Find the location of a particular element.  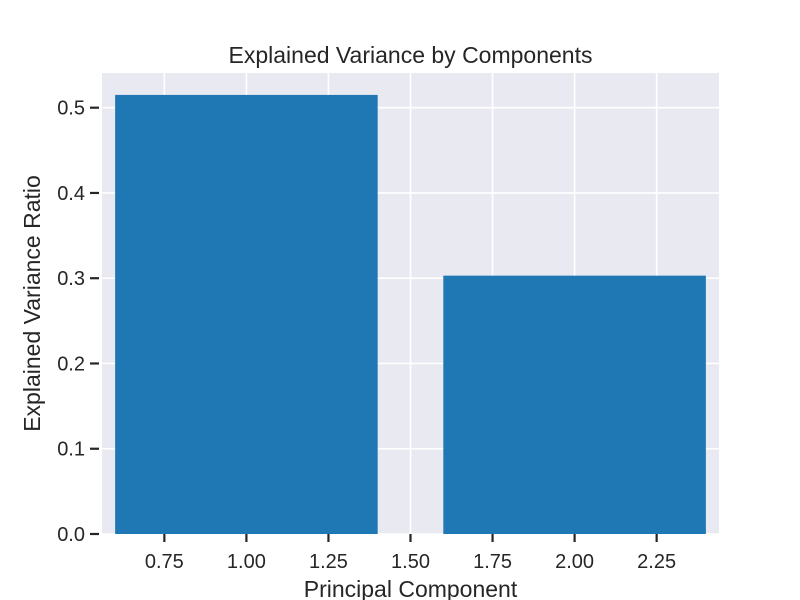

x-axis-title: Principal Component is located at coordinates (411, 588).